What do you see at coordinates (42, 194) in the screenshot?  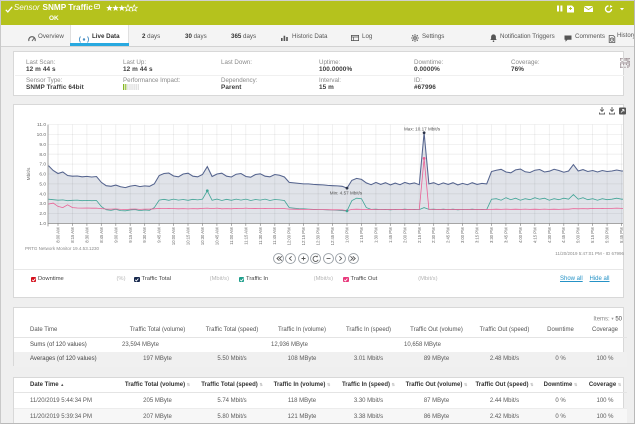 I see `svg-text: 4.0` at bounding box center [42, 194].